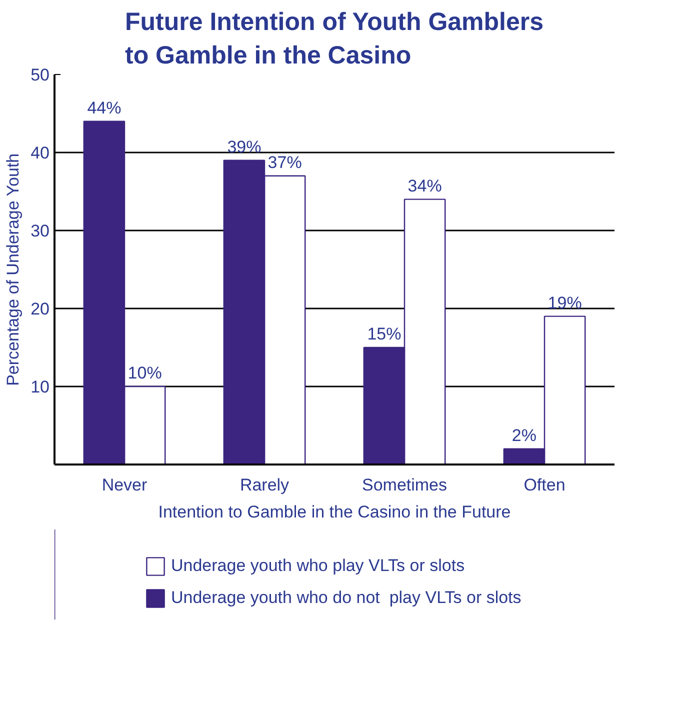  What do you see at coordinates (104, 108) in the screenshot?
I see `data-label: 44%` at bounding box center [104, 108].